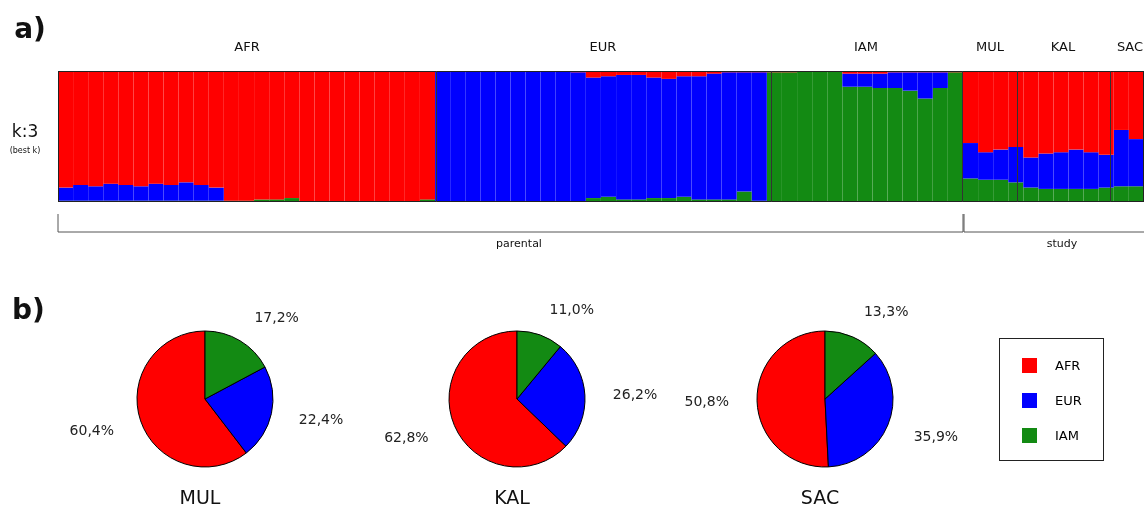 The width and height of the screenshot is (1144, 509). Describe the element at coordinates (936, 435) in the screenshot. I see `data-label: 35,9%` at that location.